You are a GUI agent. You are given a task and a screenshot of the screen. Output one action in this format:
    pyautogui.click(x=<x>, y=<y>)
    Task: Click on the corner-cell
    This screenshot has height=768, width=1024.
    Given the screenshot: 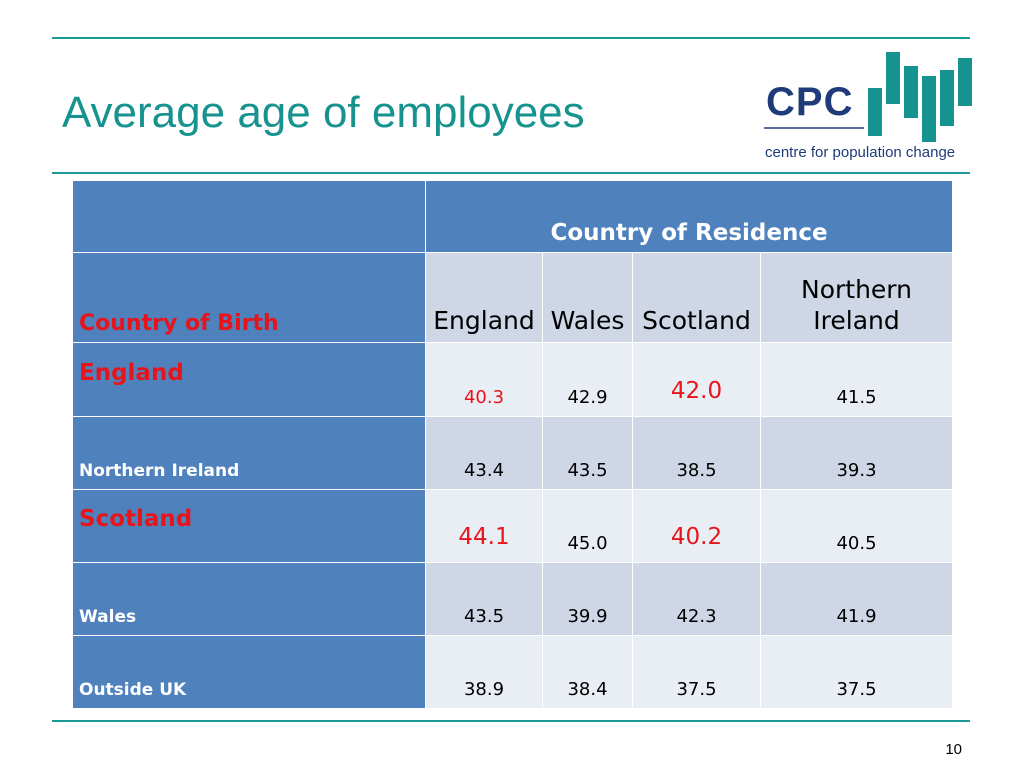 What is the action you would take?
    pyautogui.click(x=249, y=216)
    